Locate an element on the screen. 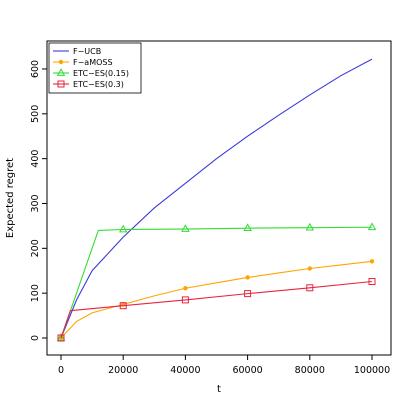 The height and width of the screenshot is (409, 409). x-tick-label: 20000 is located at coordinates (123, 370).